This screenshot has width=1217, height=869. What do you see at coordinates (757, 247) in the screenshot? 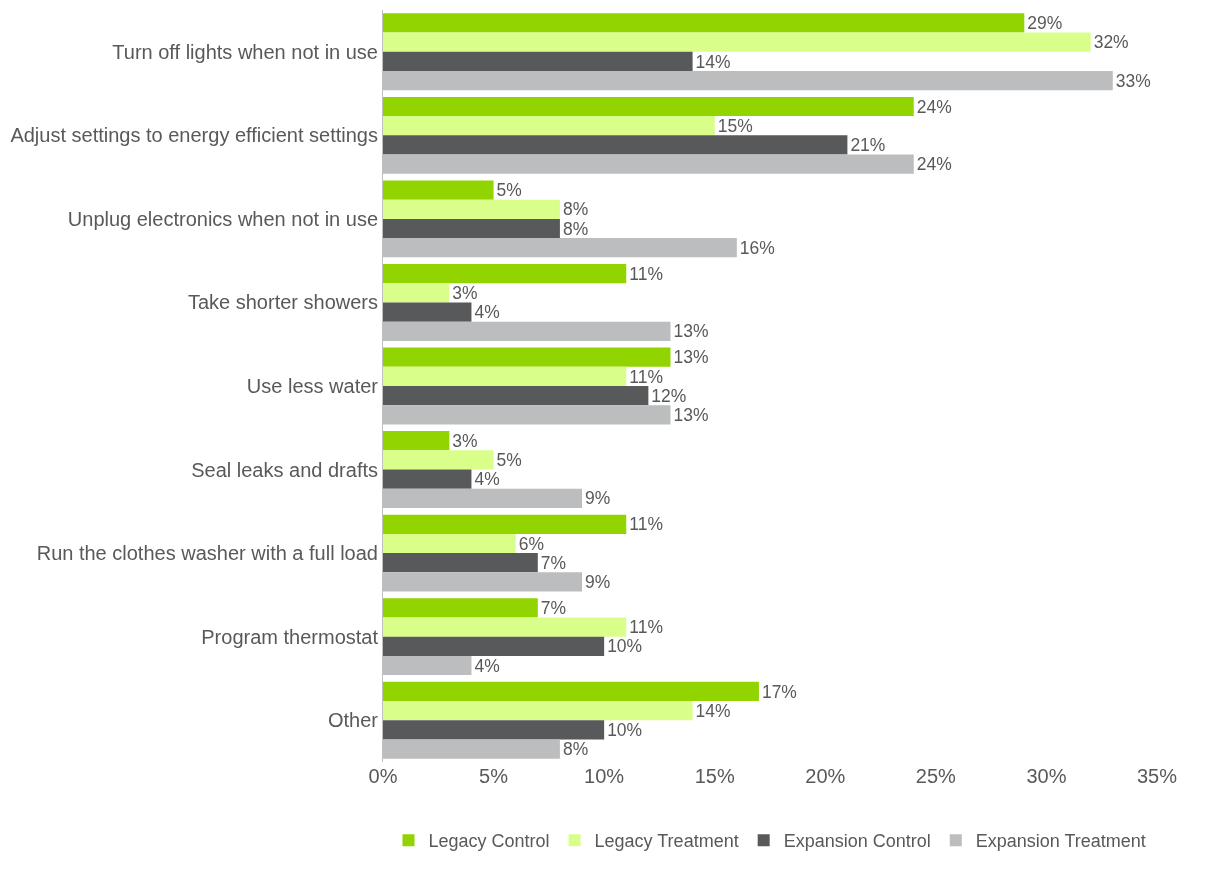
I see `data-label: 16%` at bounding box center [757, 247].